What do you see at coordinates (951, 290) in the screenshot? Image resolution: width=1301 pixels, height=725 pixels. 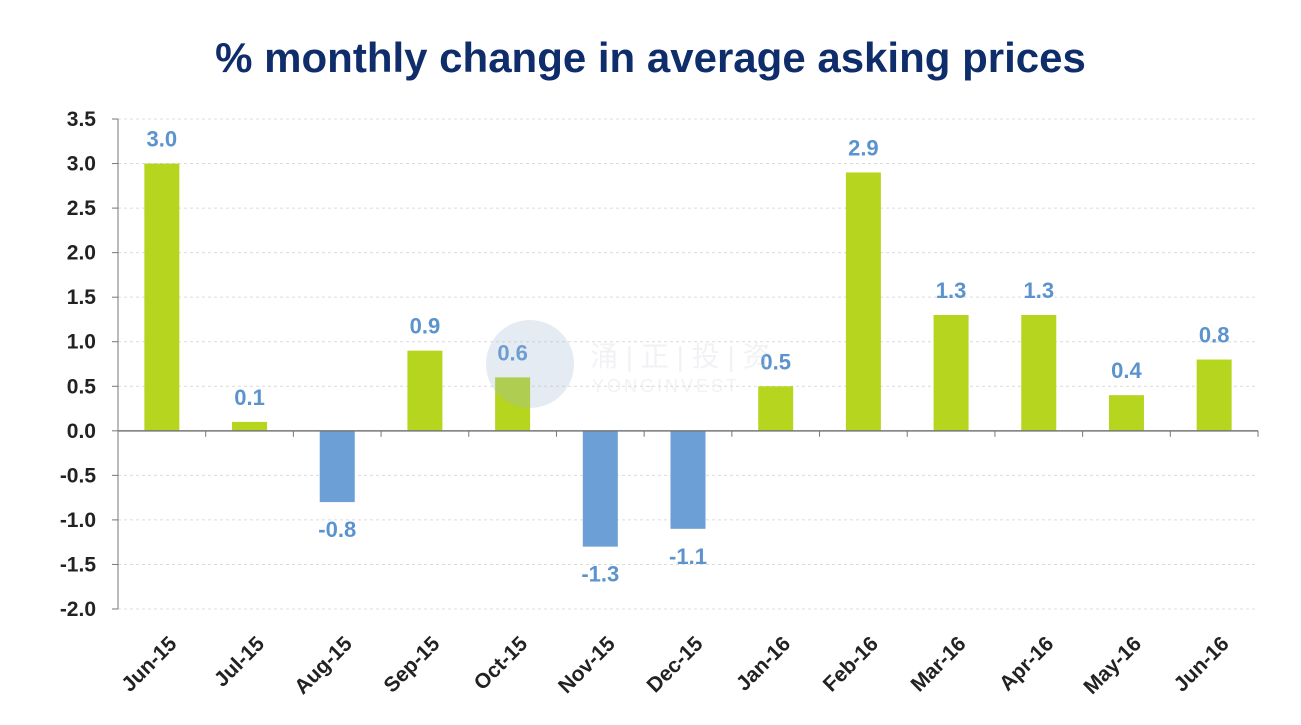 I see `data-label-mar-16: 1.3` at bounding box center [951, 290].